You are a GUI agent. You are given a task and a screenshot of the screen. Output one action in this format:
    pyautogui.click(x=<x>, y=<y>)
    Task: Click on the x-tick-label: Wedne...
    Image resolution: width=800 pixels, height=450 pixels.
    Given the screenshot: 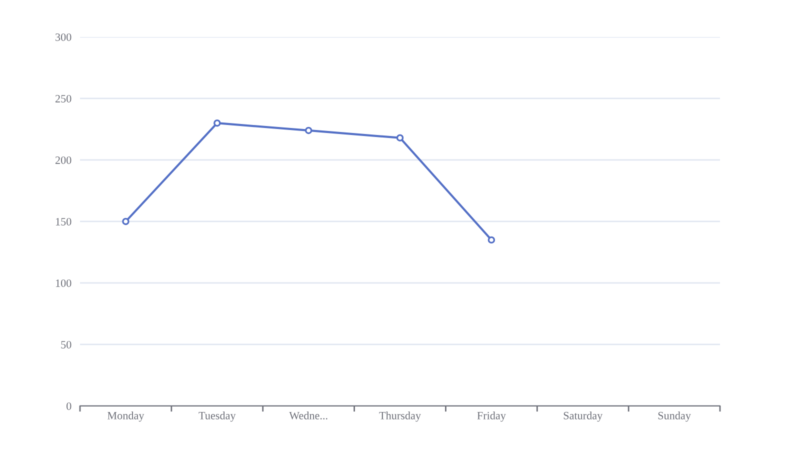 What is the action you would take?
    pyautogui.click(x=308, y=416)
    